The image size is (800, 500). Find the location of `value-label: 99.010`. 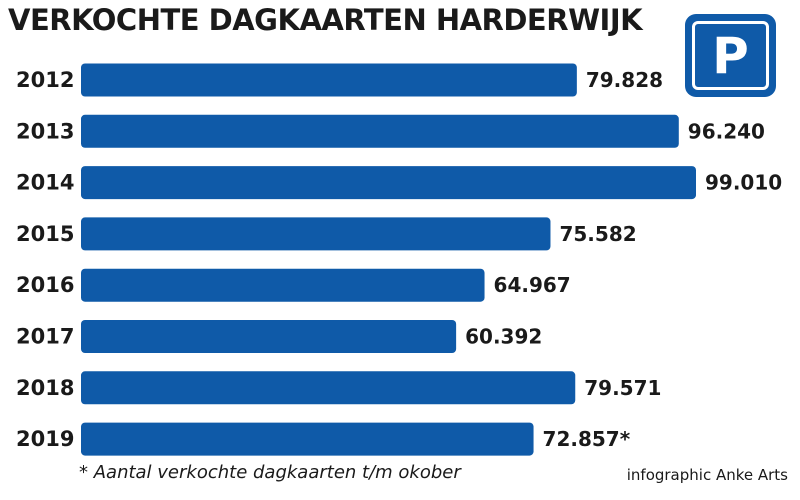

value-label: 99.010 is located at coordinates (743, 183).